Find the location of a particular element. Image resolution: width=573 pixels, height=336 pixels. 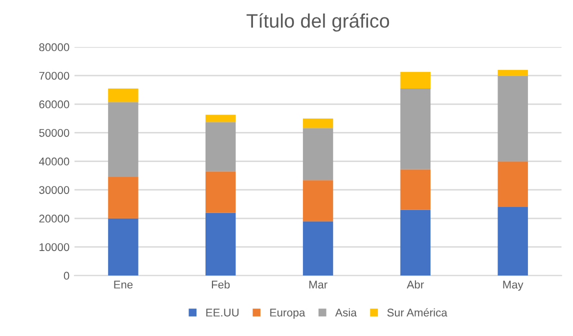

y-tick-label: 80000 is located at coordinates (54, 47).